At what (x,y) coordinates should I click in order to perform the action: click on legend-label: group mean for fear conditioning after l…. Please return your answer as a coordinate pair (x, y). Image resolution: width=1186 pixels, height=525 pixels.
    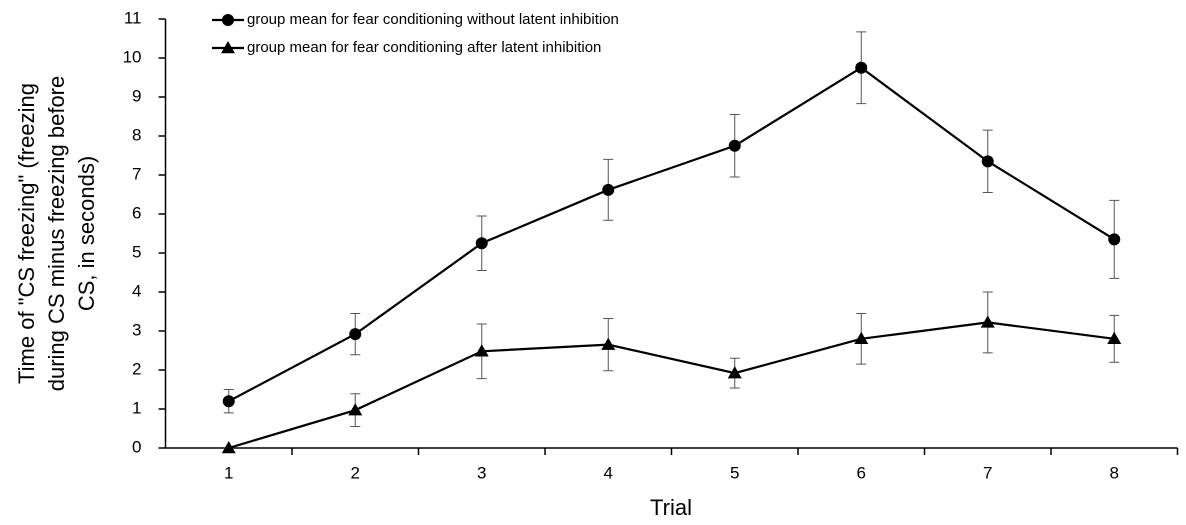
    Looking at the image, I should click on (424, 47).